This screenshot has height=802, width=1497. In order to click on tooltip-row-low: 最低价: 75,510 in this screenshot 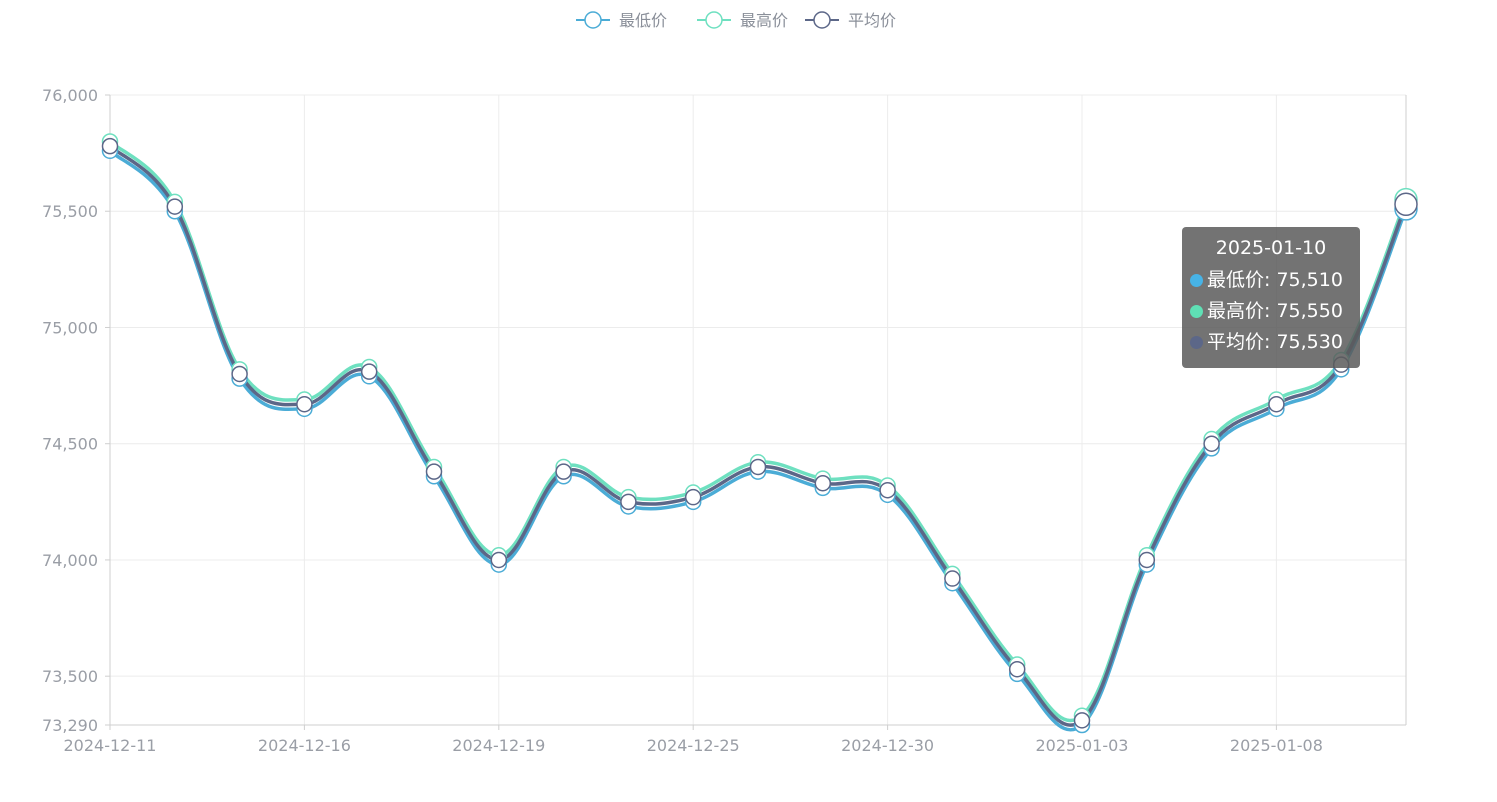, I will do `click(1271, 280)`.